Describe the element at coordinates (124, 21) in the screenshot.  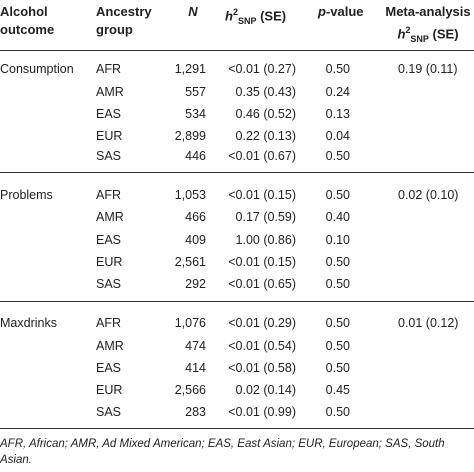
I see `header-ancestry: Ancestry group` at that location.